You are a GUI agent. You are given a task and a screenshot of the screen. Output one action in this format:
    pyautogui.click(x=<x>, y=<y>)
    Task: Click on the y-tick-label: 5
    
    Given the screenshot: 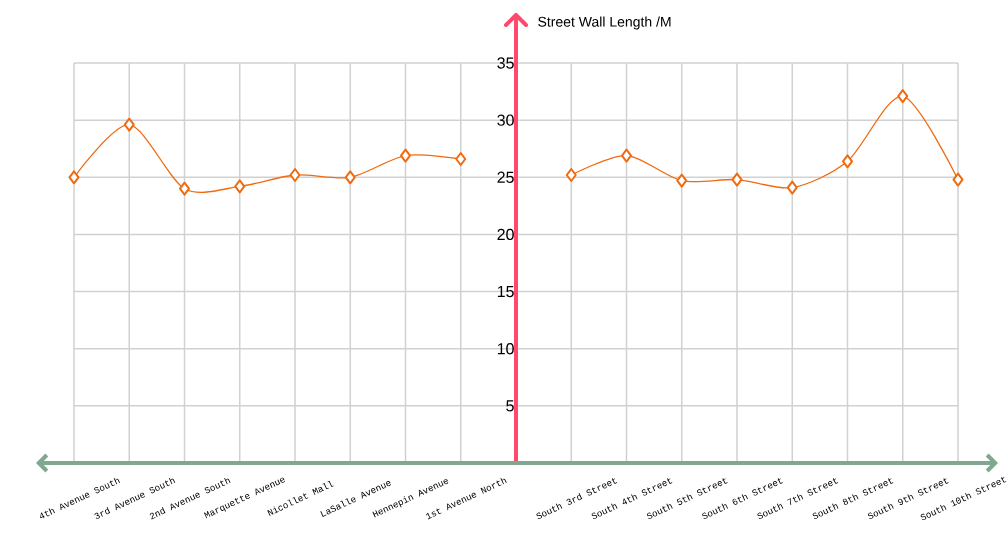 What is the action you would take?
    pyautogui.click(x=510, y=406)
    